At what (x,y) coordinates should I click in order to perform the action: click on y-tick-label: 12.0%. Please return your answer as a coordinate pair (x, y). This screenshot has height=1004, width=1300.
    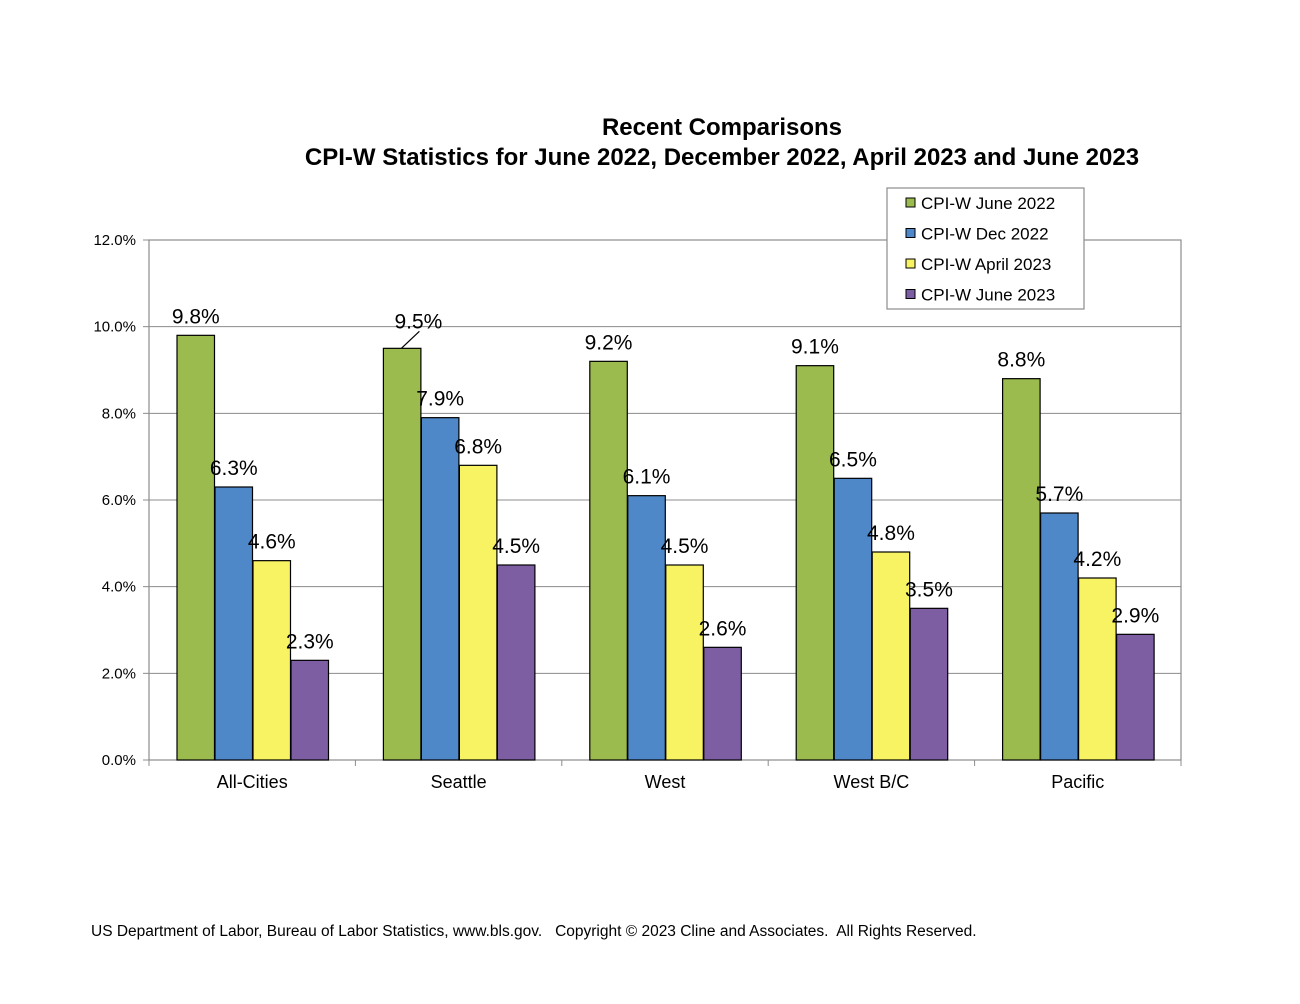
    Looking at the image, I should click on (114, 240).